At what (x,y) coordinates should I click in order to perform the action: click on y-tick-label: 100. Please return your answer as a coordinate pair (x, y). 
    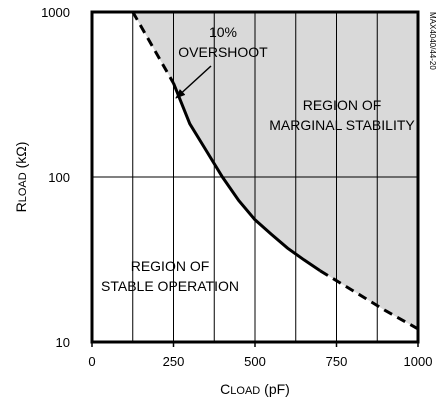
    Looking at the image, I should click on (59, 177).